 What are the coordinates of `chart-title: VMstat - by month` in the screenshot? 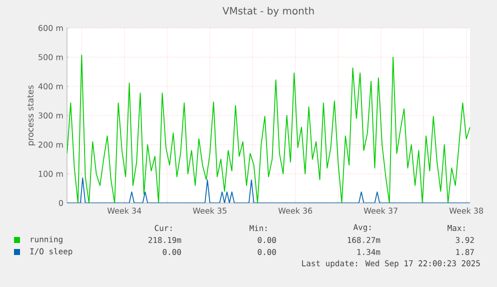 It's located at (268, 11).